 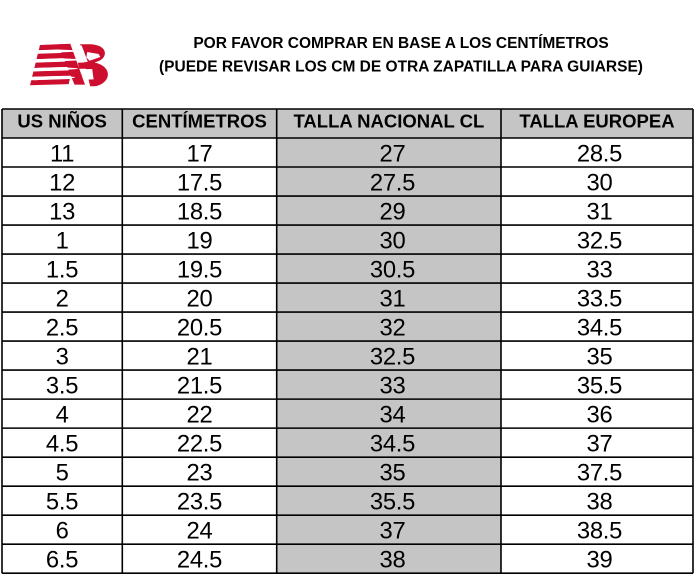 What do you see at coordinates (199, 270) in the screenshot?
I see `svg-text: 19.5` at bounding box center [199, 270].